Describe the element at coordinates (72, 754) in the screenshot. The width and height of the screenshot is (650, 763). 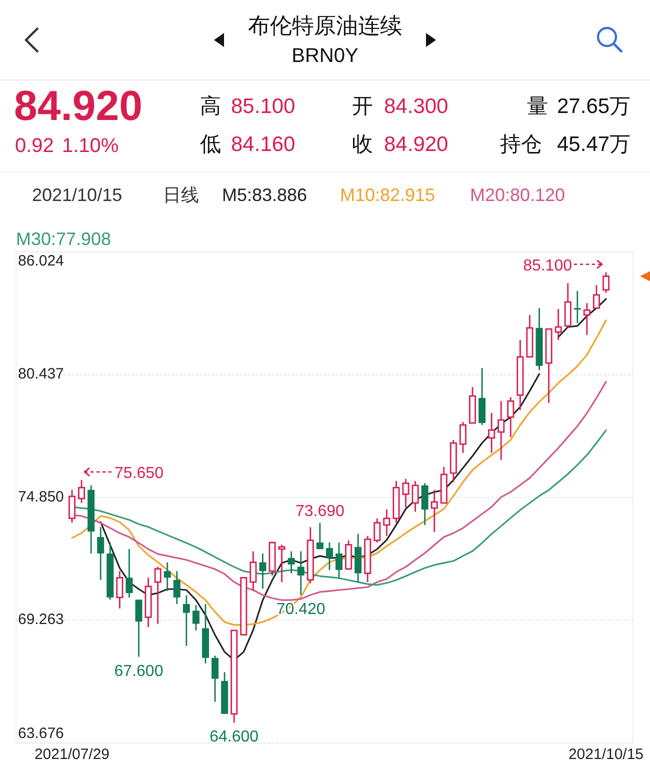
I see `x-tick-label: 2021/07/29` at that location.